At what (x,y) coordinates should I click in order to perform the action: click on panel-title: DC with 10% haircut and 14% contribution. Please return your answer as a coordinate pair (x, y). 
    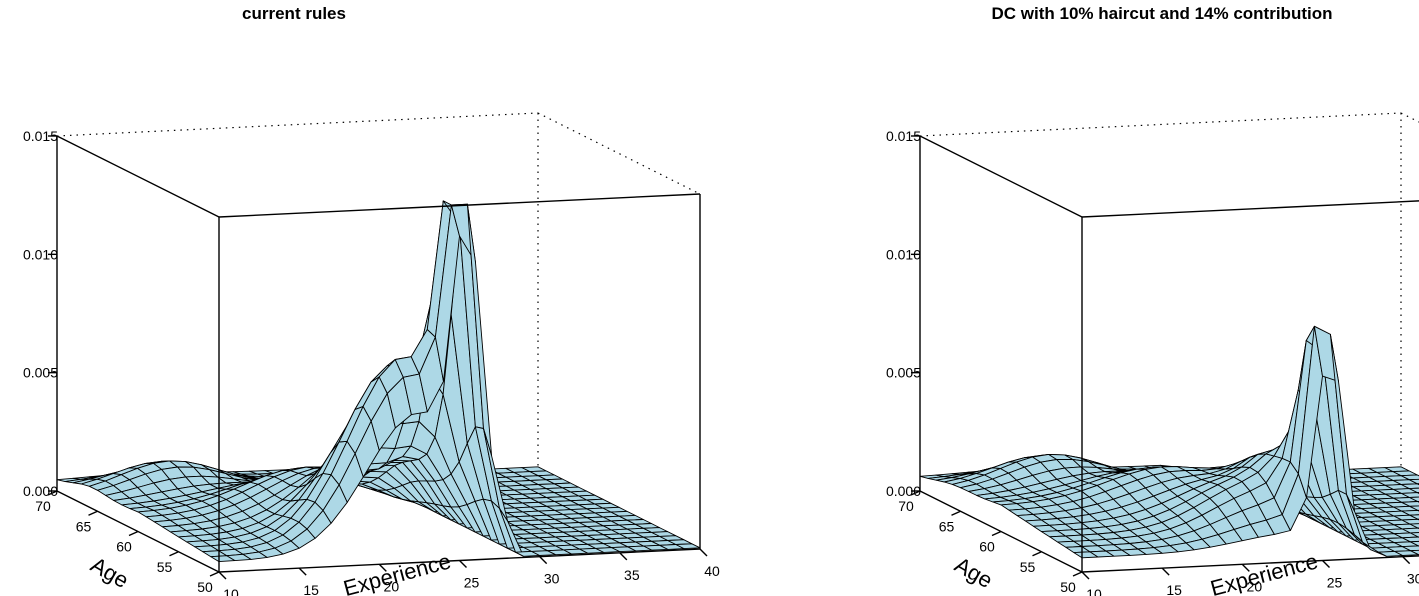
    Looking at the image, I should click on (1162, 13).